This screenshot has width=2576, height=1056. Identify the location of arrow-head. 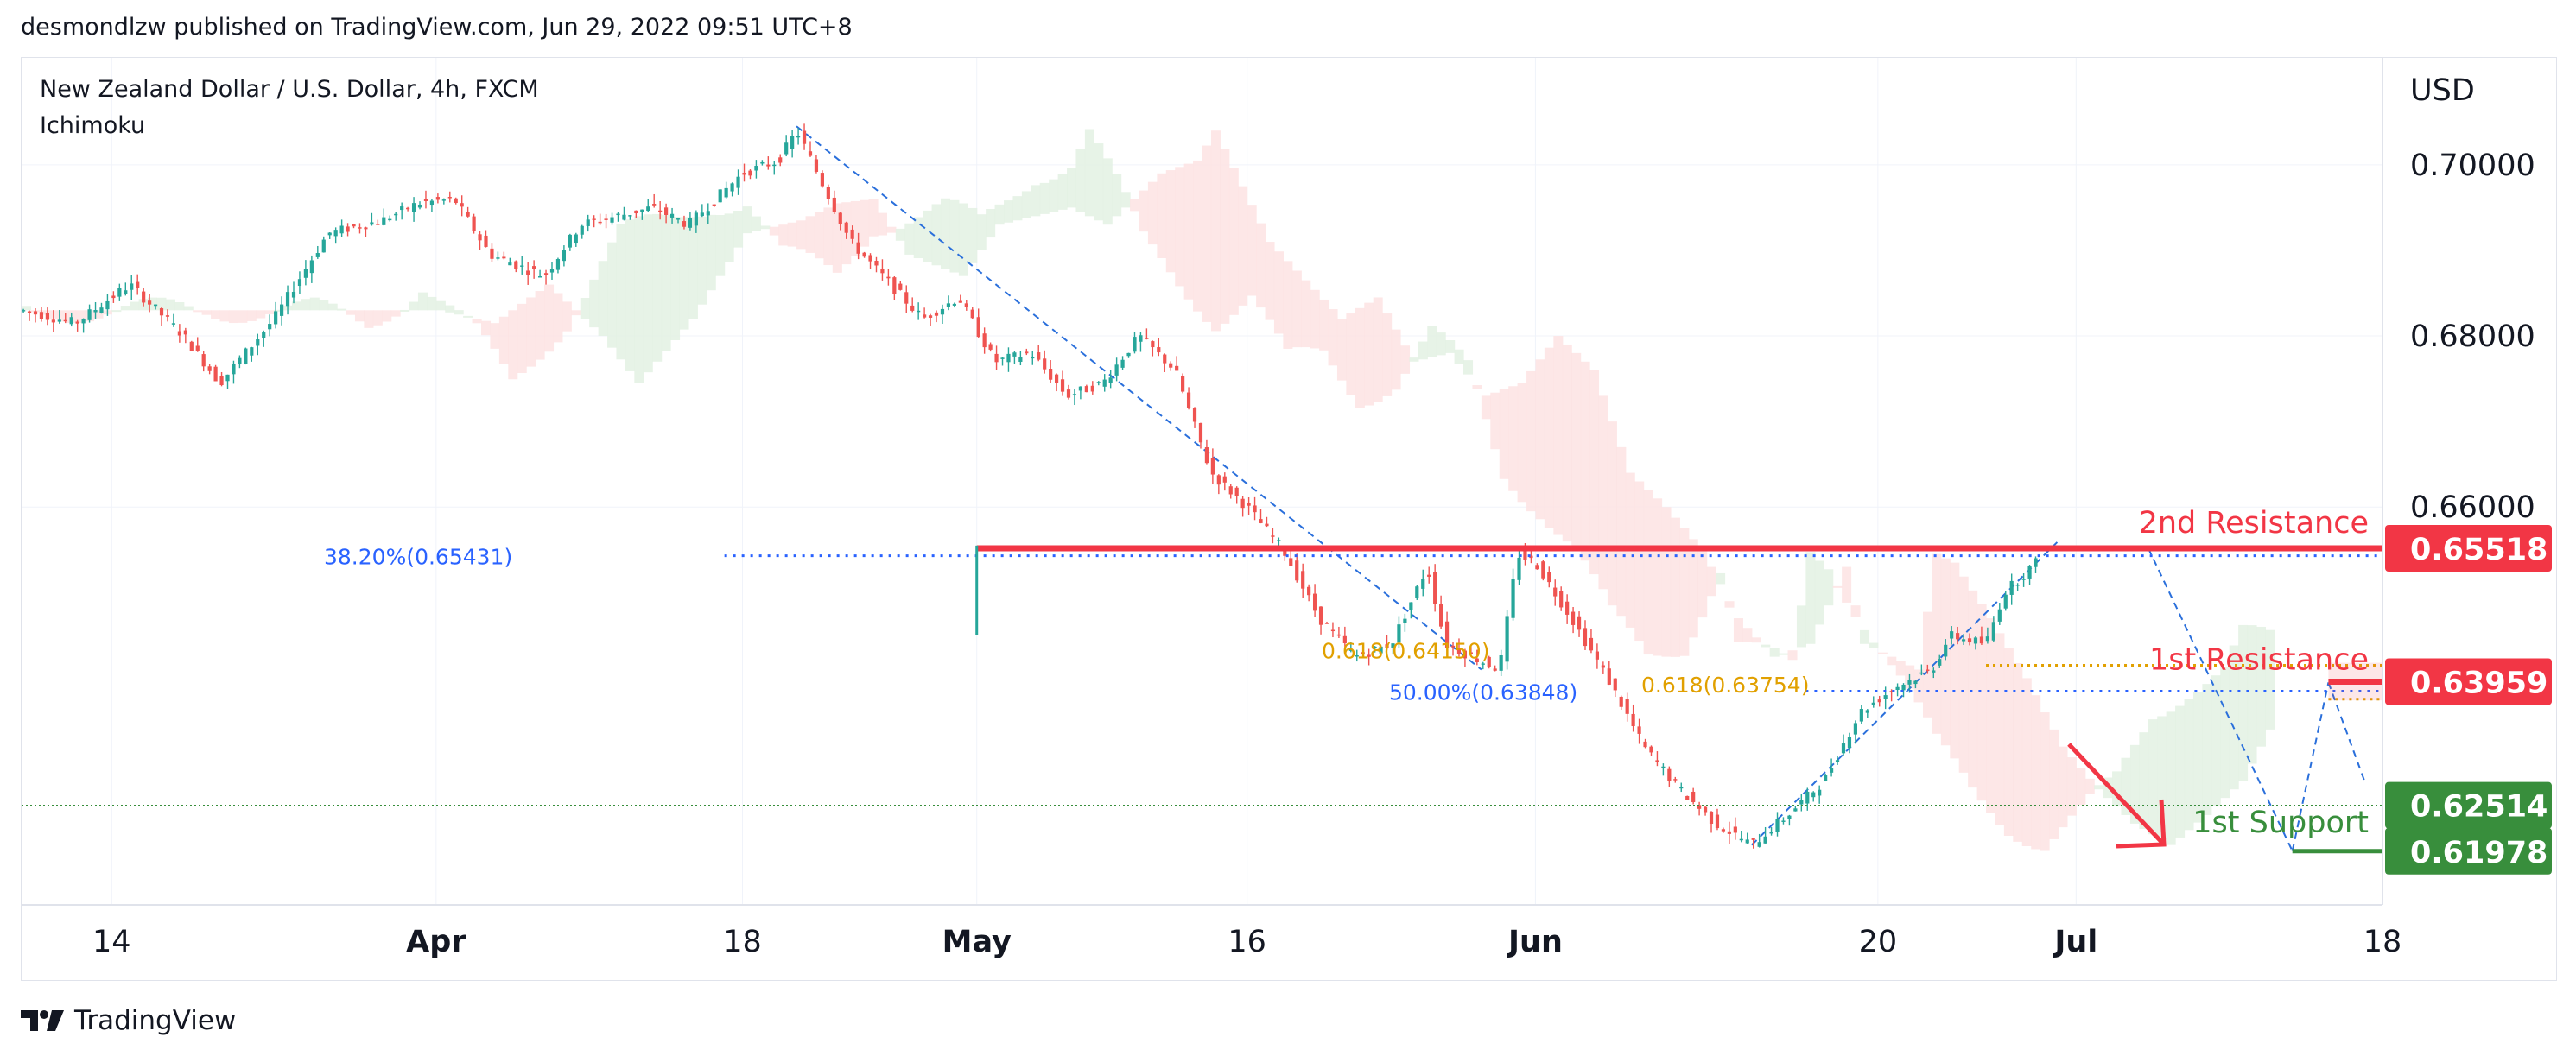
(2141, 824).